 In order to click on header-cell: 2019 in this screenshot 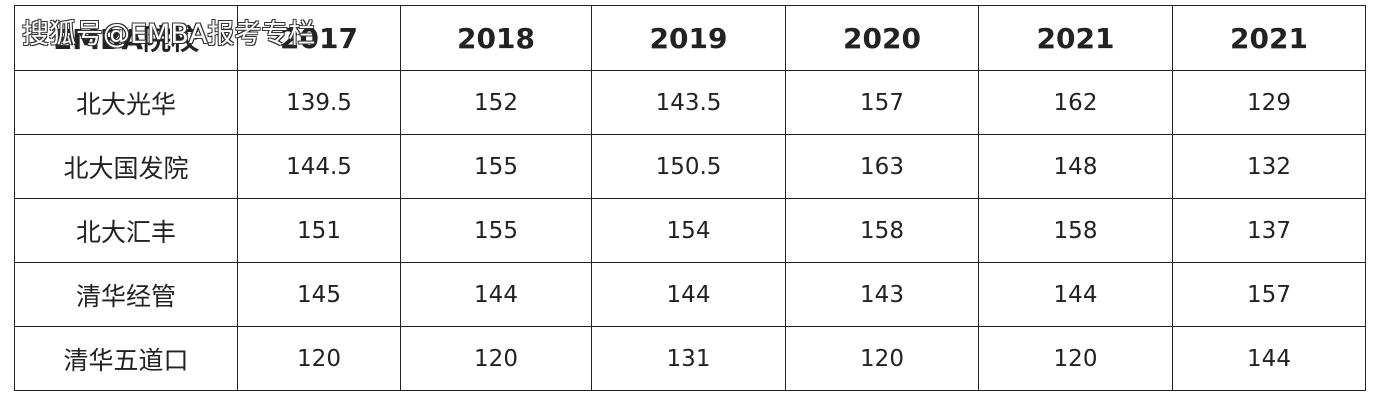, I will do `click(688, 38)`.